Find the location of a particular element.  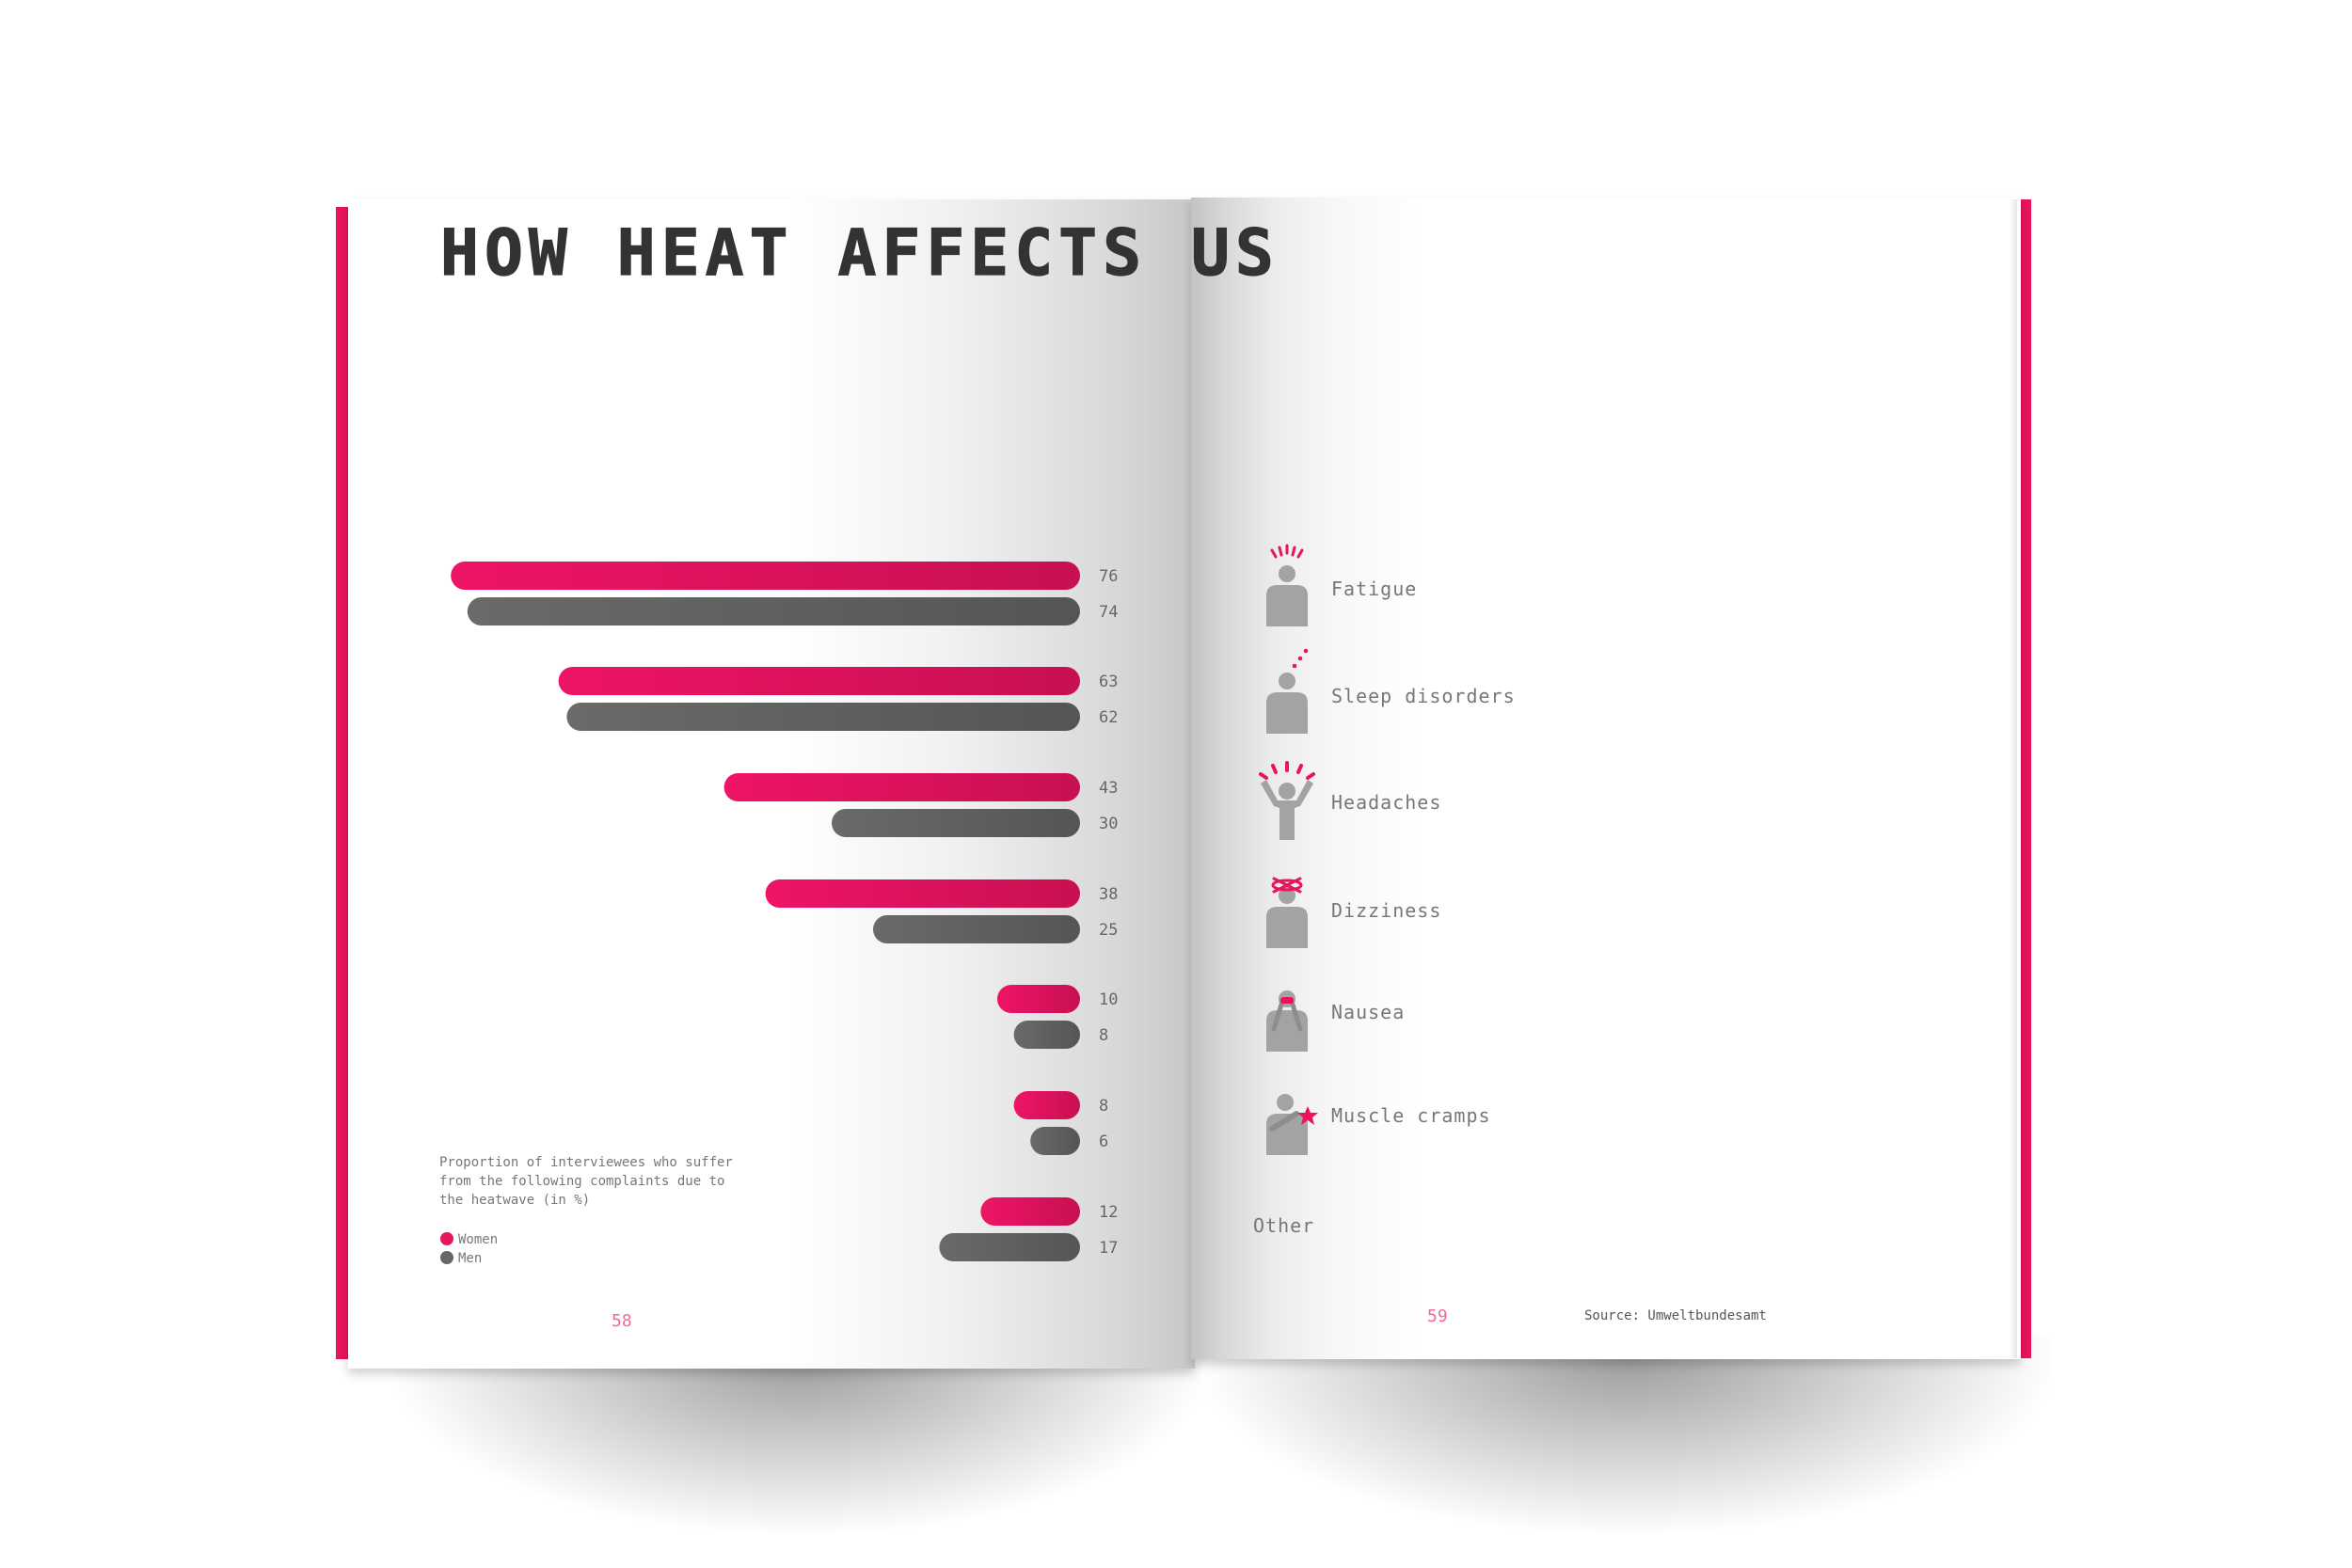

chart-title: HOW HEAT AFFECTS US is located at coordinates (859, 253).